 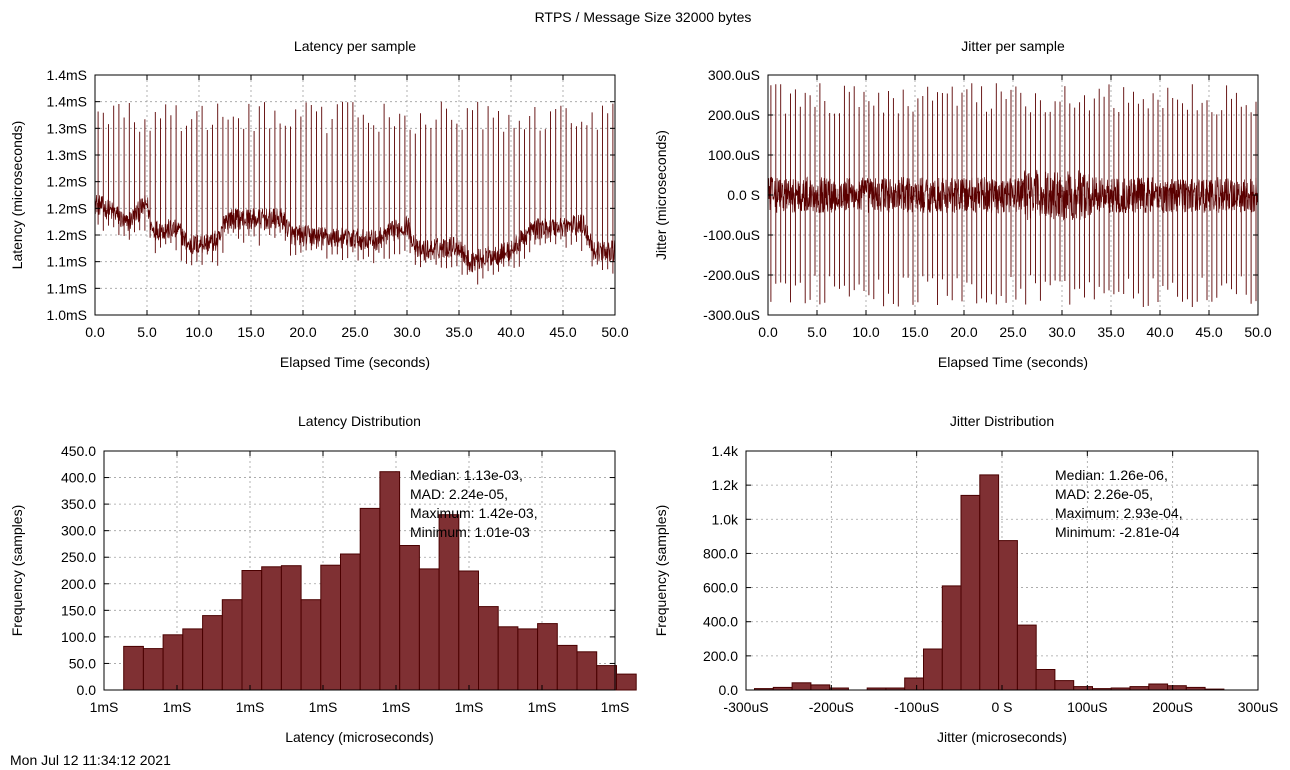 What do you see at coordinates (831, 707) in the screenshot?
I see `x-tick-label: -200uS` at bounding box center [831, 707].